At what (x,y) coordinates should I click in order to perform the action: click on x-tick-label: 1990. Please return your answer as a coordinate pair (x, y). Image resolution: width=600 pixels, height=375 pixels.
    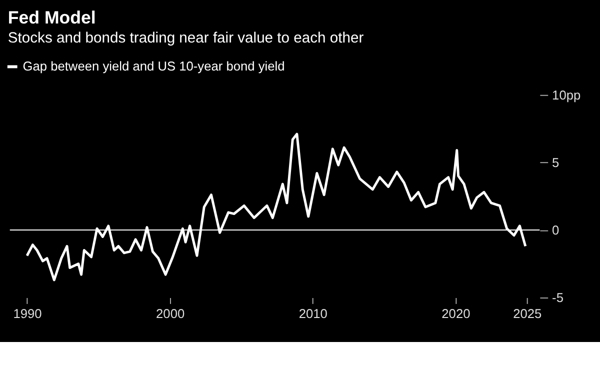
    Looking at the image, I should click on (27, 313).